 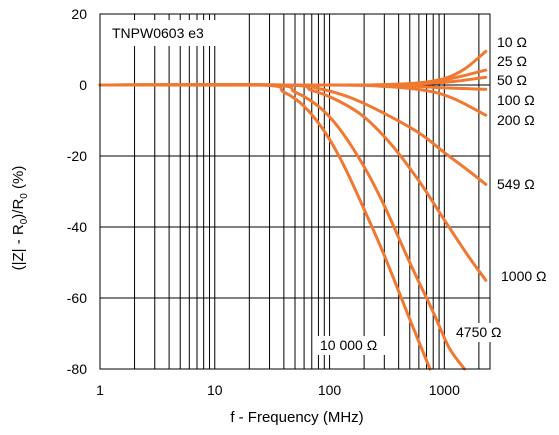 I want to click on series-label: 25 Ω, so click(x=512, y=61).